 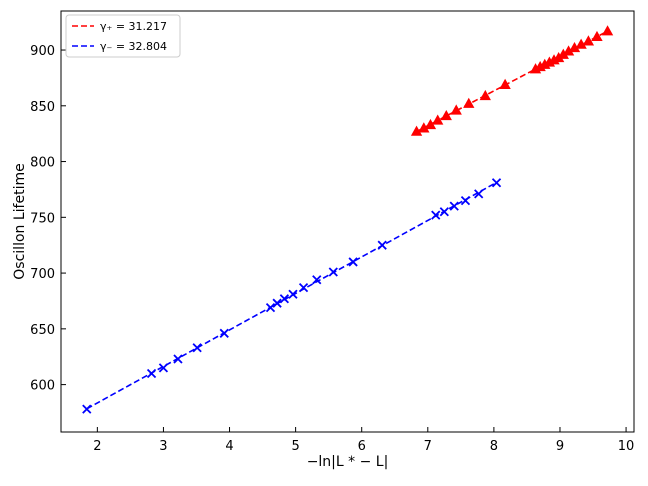 I want to click on y-tick-label: 700, so click(x=42, y=274).